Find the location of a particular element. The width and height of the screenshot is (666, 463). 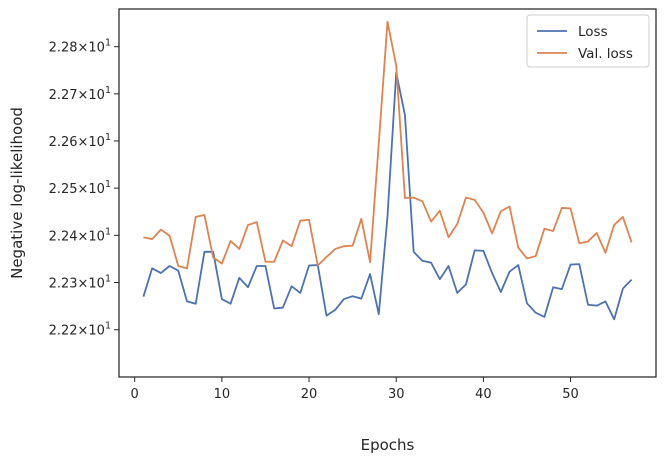

x-tick-label: 40 is located at coordinates (483, 394).